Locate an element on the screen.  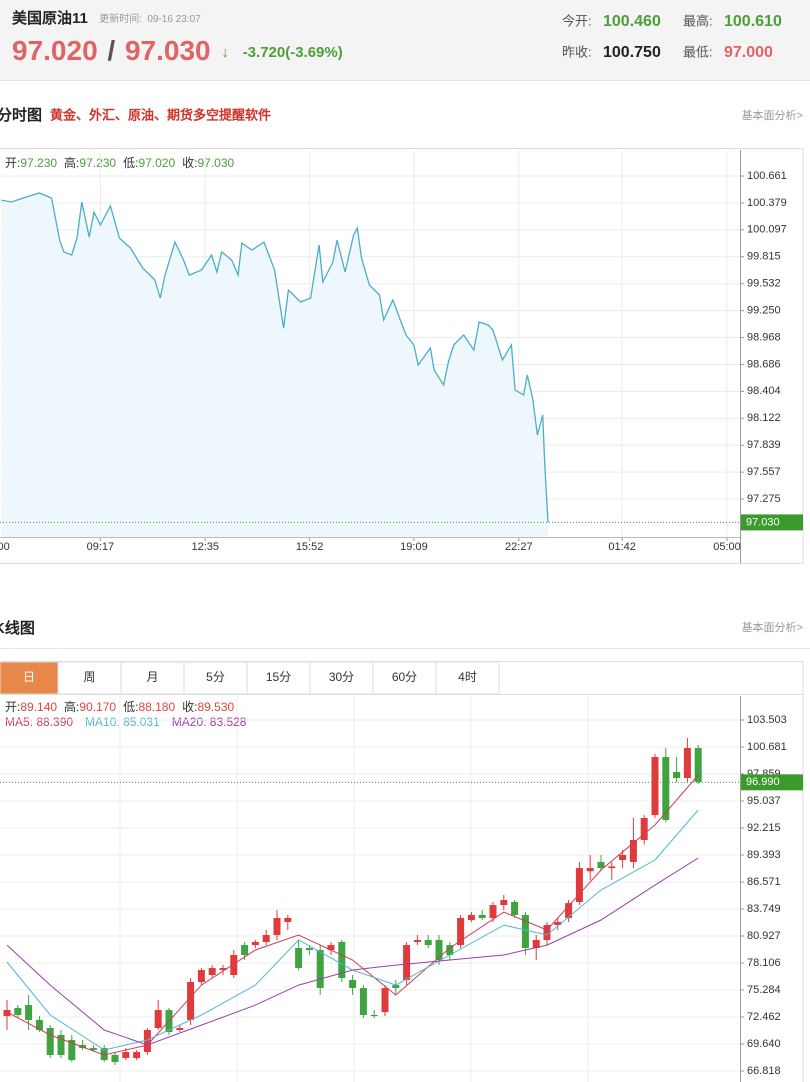
tab-label: 日 is located at coordinates (29, 677).